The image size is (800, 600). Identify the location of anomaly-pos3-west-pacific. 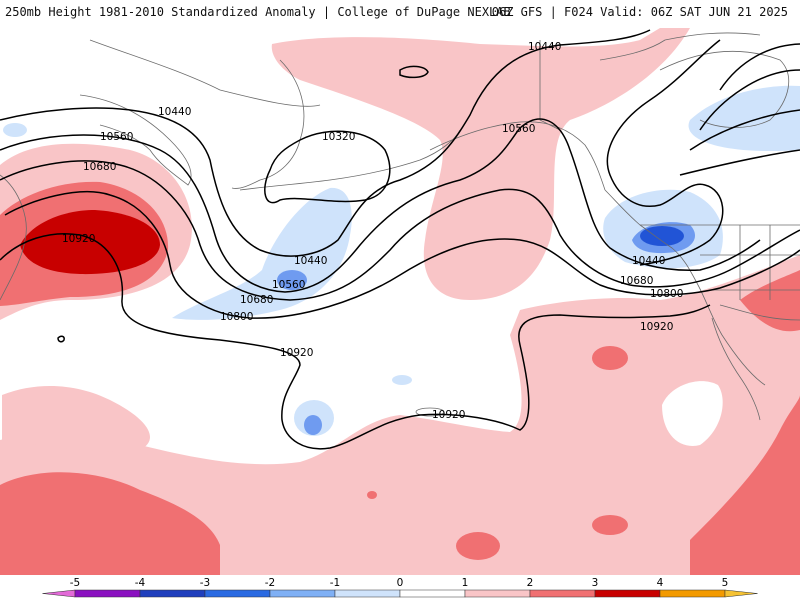
(90, 242).